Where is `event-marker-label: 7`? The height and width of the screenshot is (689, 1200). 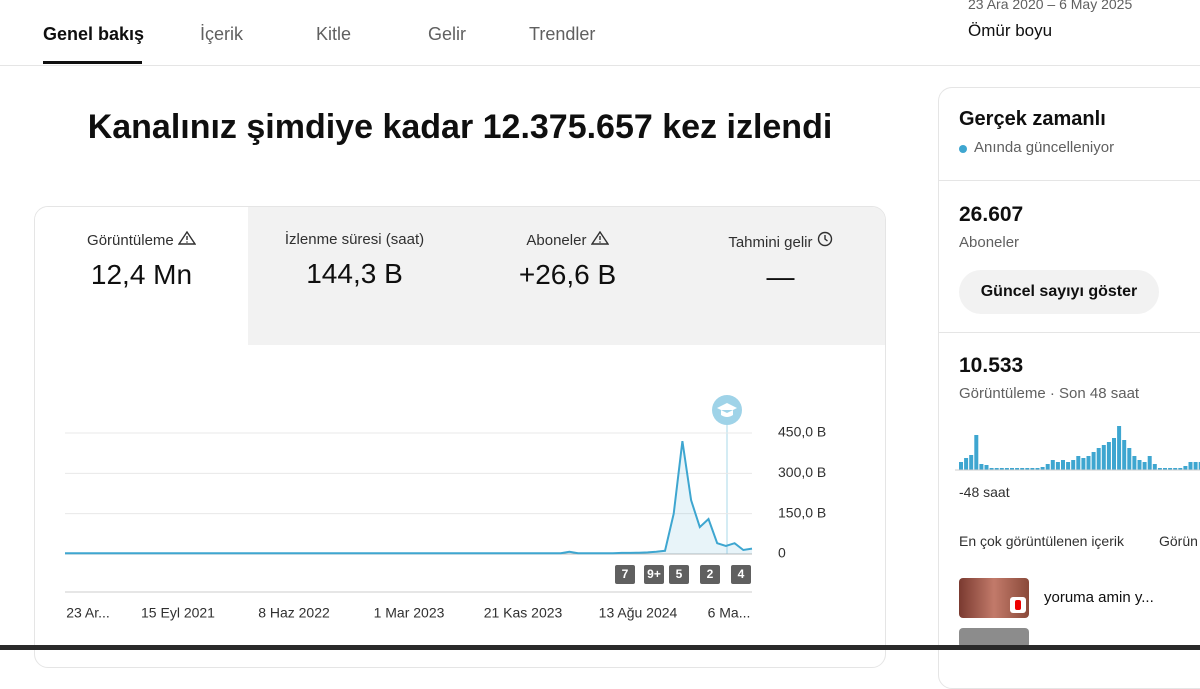
event-marker-label: 7 is located at coordinates (625, 574).